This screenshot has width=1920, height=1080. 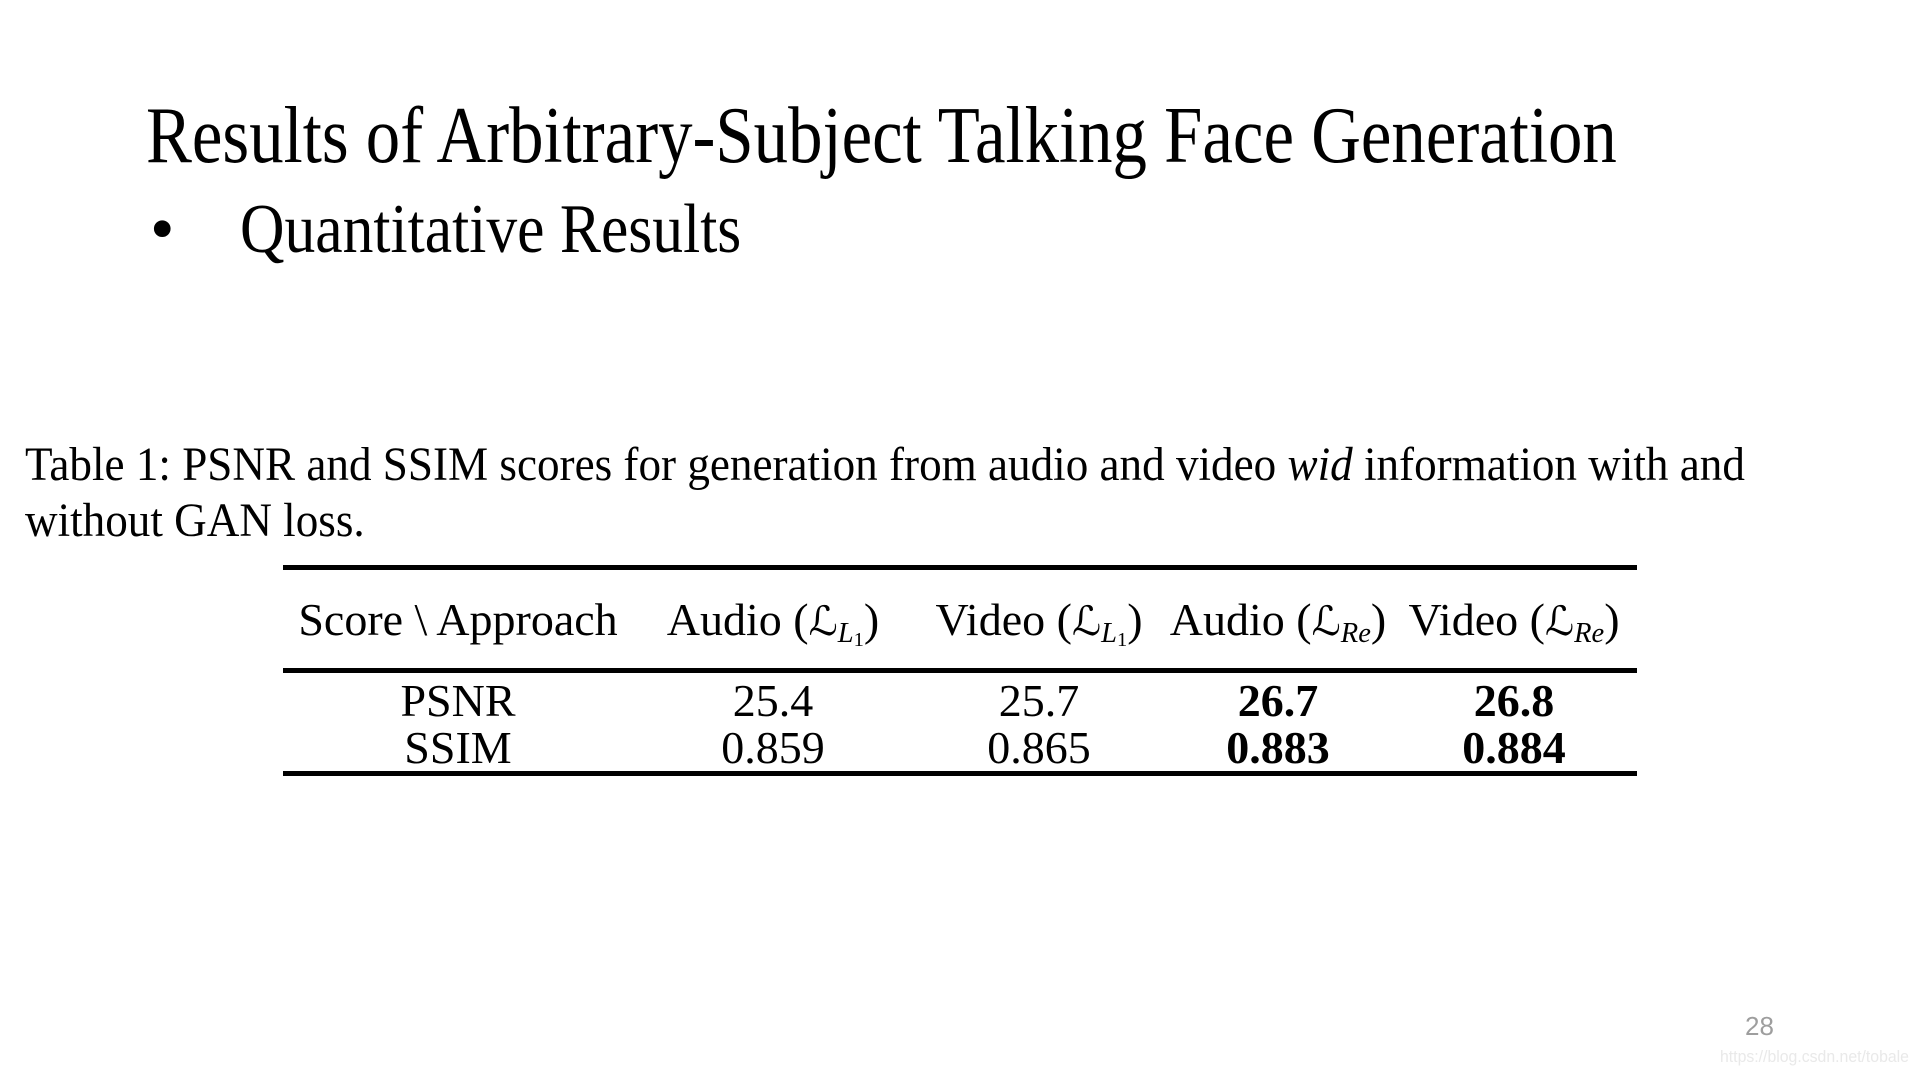 What do you see at coordinates (1278, 700) in the screenshot?
I see `value-cell-bold: 26.7` at bounding box center [1278, 700].